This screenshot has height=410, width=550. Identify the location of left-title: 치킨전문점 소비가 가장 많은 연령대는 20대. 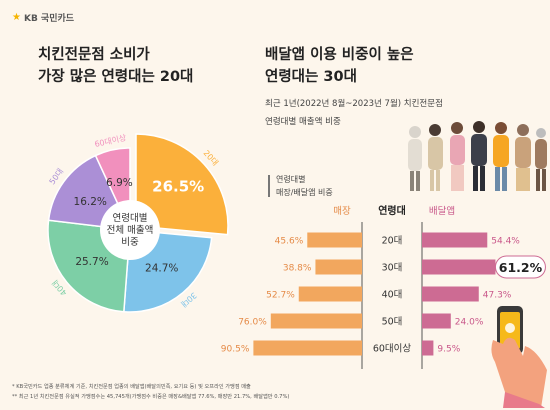
(115, 66).